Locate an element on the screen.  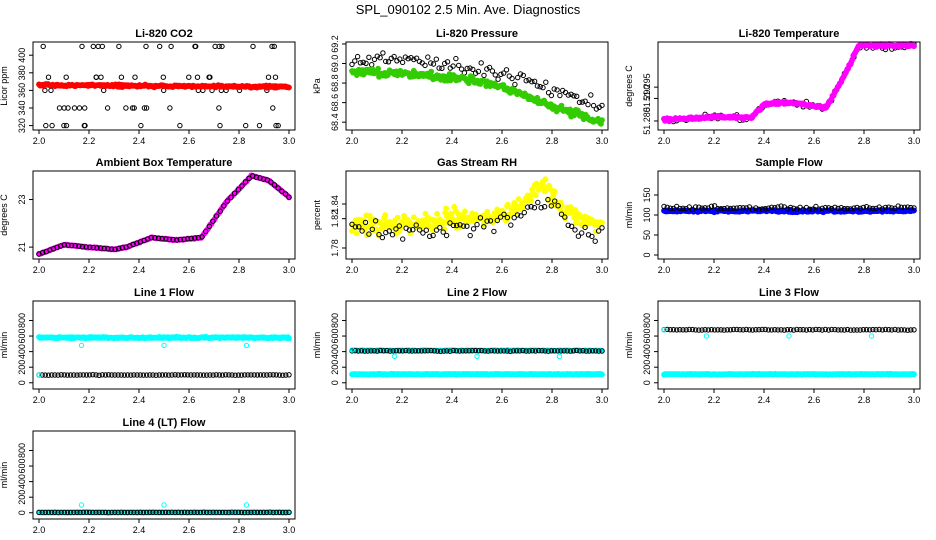
y-tick-label: 69.2 is located at coordinates (335, 44).